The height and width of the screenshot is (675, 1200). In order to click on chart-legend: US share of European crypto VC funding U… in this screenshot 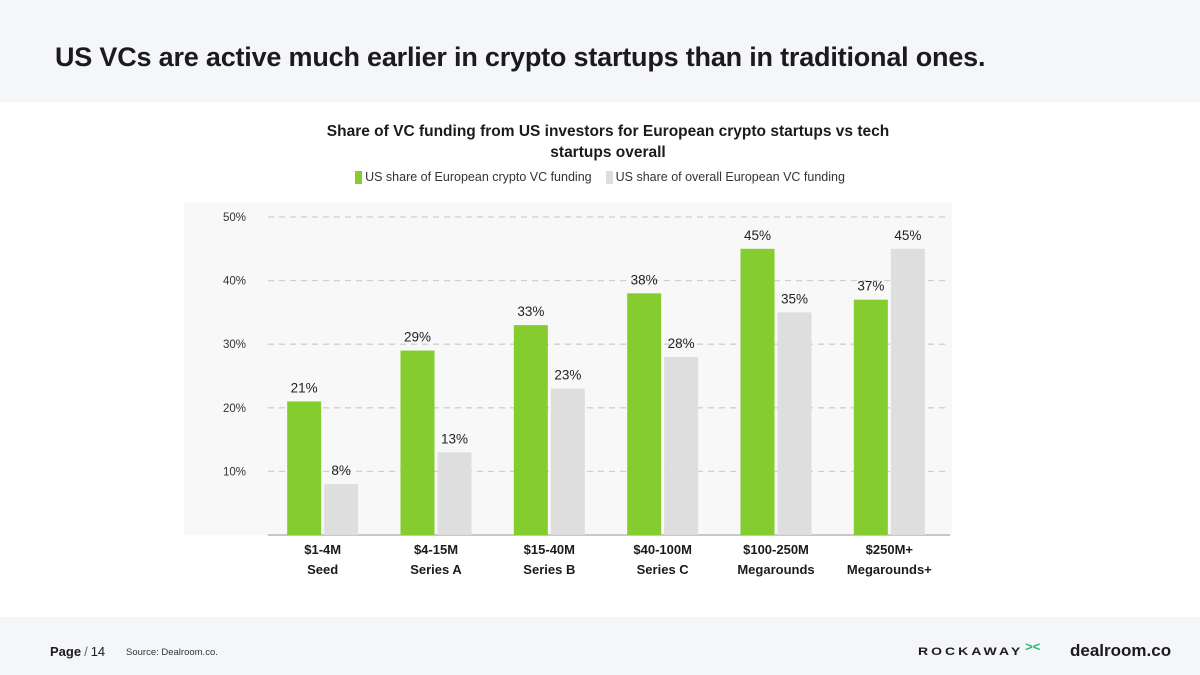, I will do `click(600, 177)`.